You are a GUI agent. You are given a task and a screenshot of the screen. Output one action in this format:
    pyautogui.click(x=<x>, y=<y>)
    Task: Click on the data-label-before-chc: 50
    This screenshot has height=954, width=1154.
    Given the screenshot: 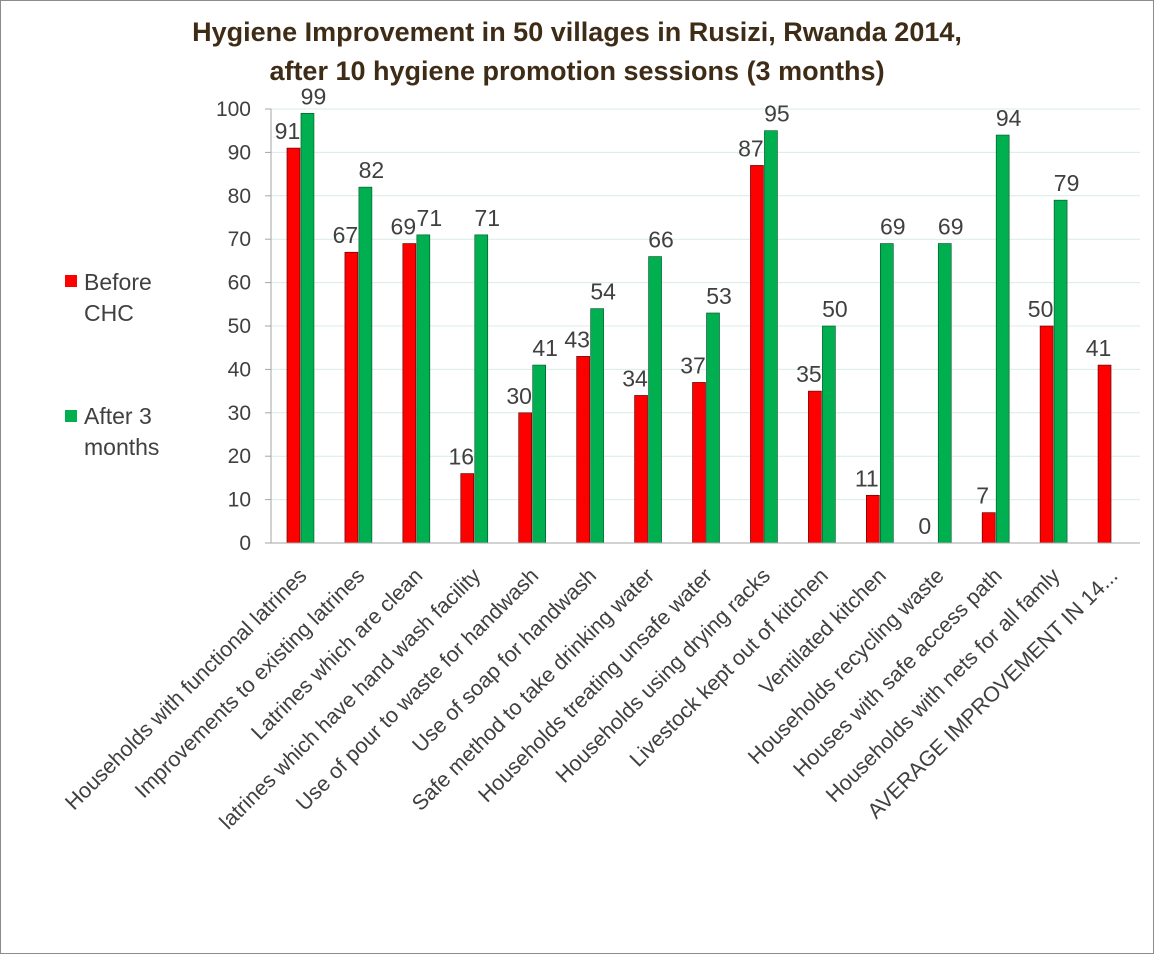 What is the action you would take?
    pyautogui.click(x=1041, y=309)
    